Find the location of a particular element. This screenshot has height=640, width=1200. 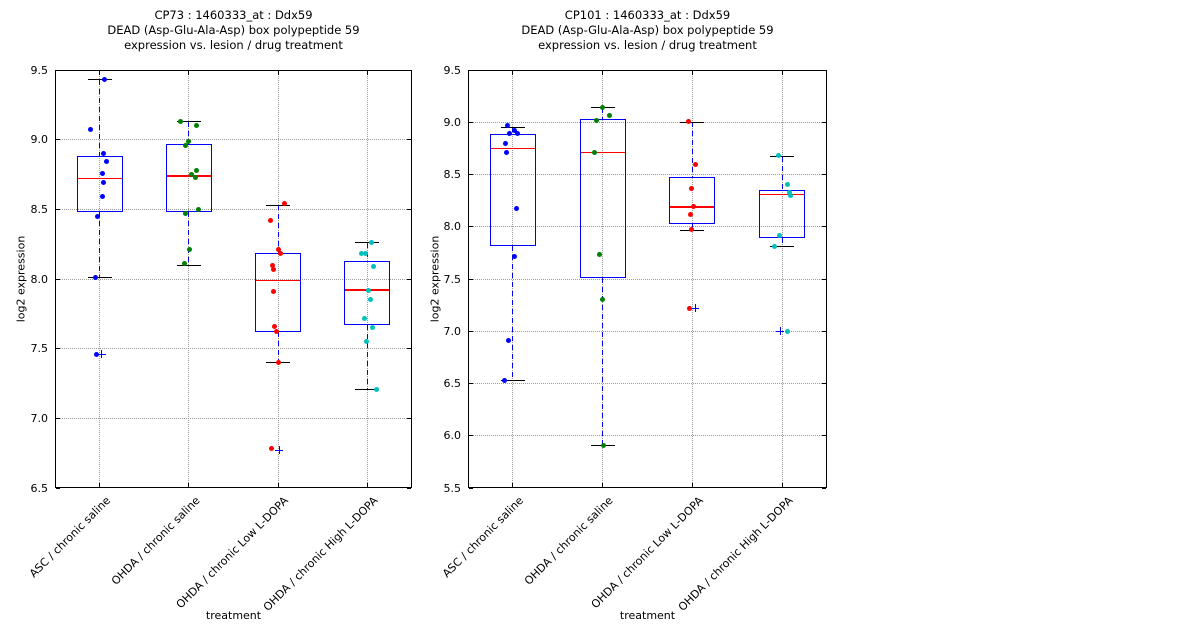

y-tick-label: 7.5 is located at coordinates (452, 279).